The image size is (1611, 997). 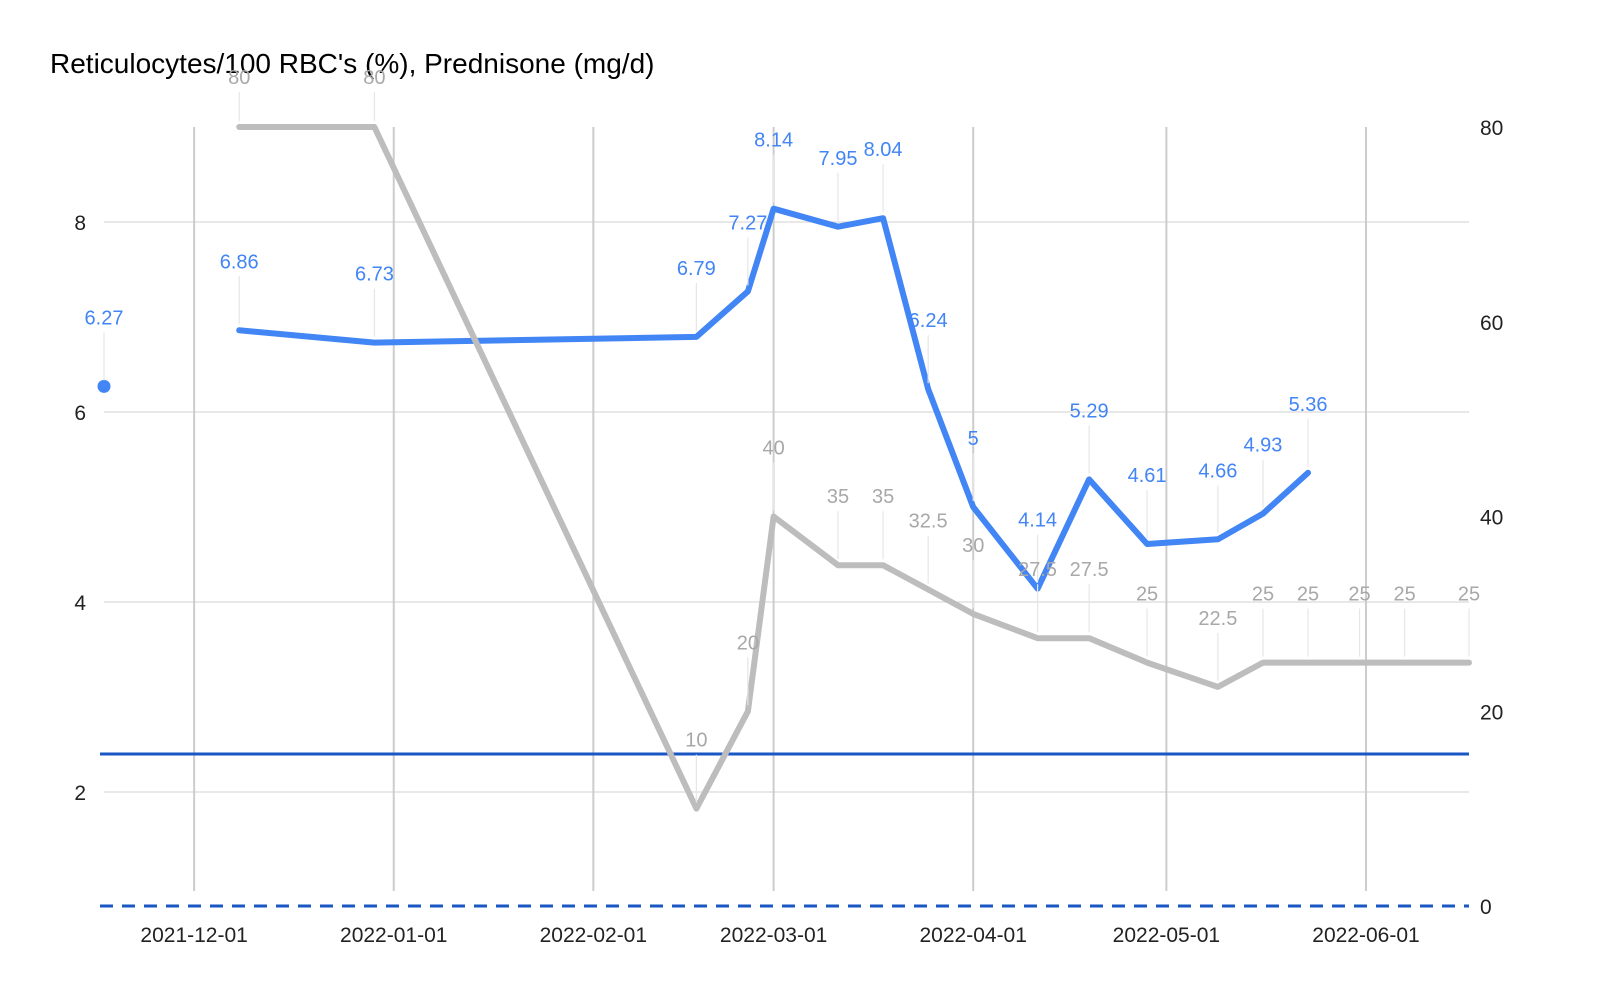 I want to click on reticulocytes-data-label: 5.29, so click(x=1089, y=411).